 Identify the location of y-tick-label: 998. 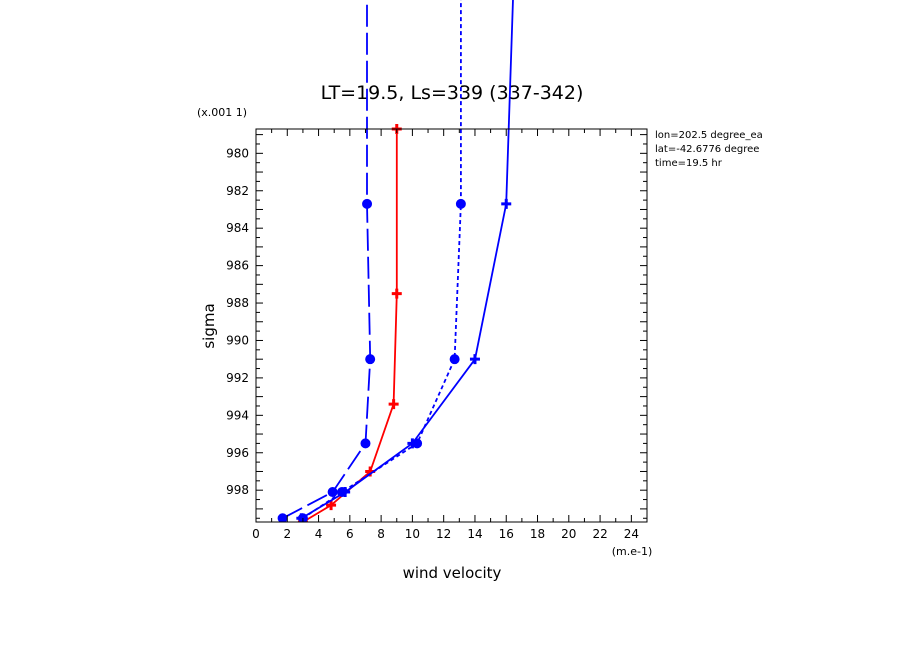
(237, 490).